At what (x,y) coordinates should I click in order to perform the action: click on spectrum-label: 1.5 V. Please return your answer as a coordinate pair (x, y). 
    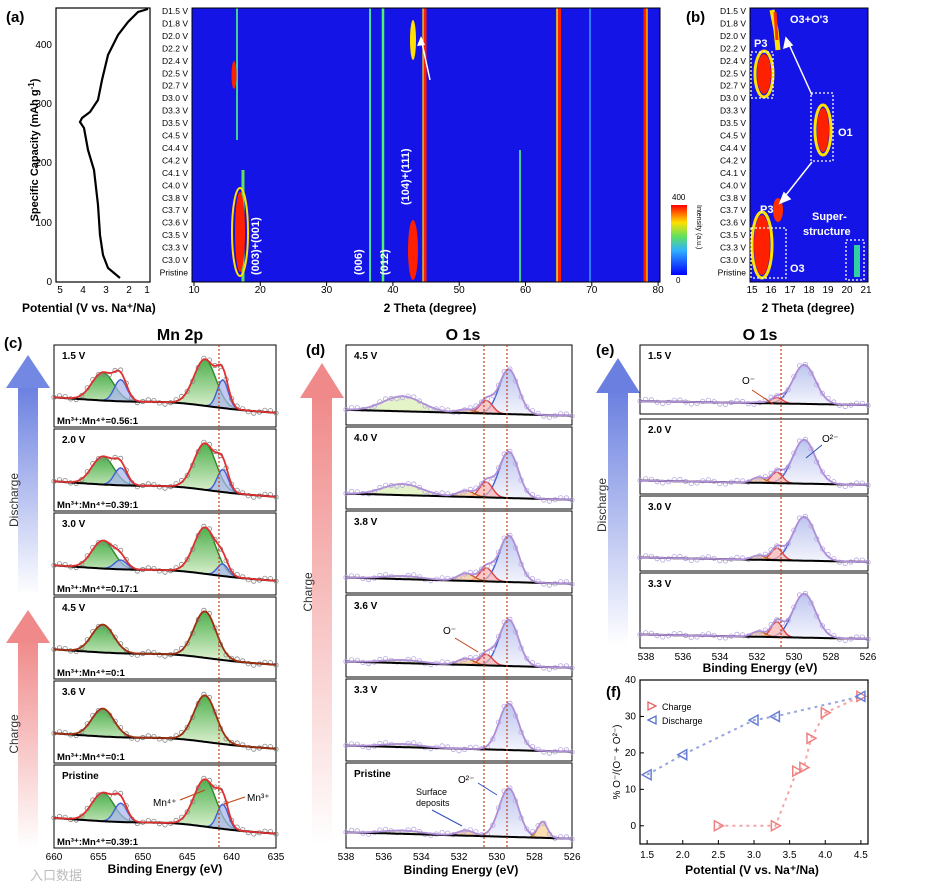
    Looking at the image, I should click on (74, 356).